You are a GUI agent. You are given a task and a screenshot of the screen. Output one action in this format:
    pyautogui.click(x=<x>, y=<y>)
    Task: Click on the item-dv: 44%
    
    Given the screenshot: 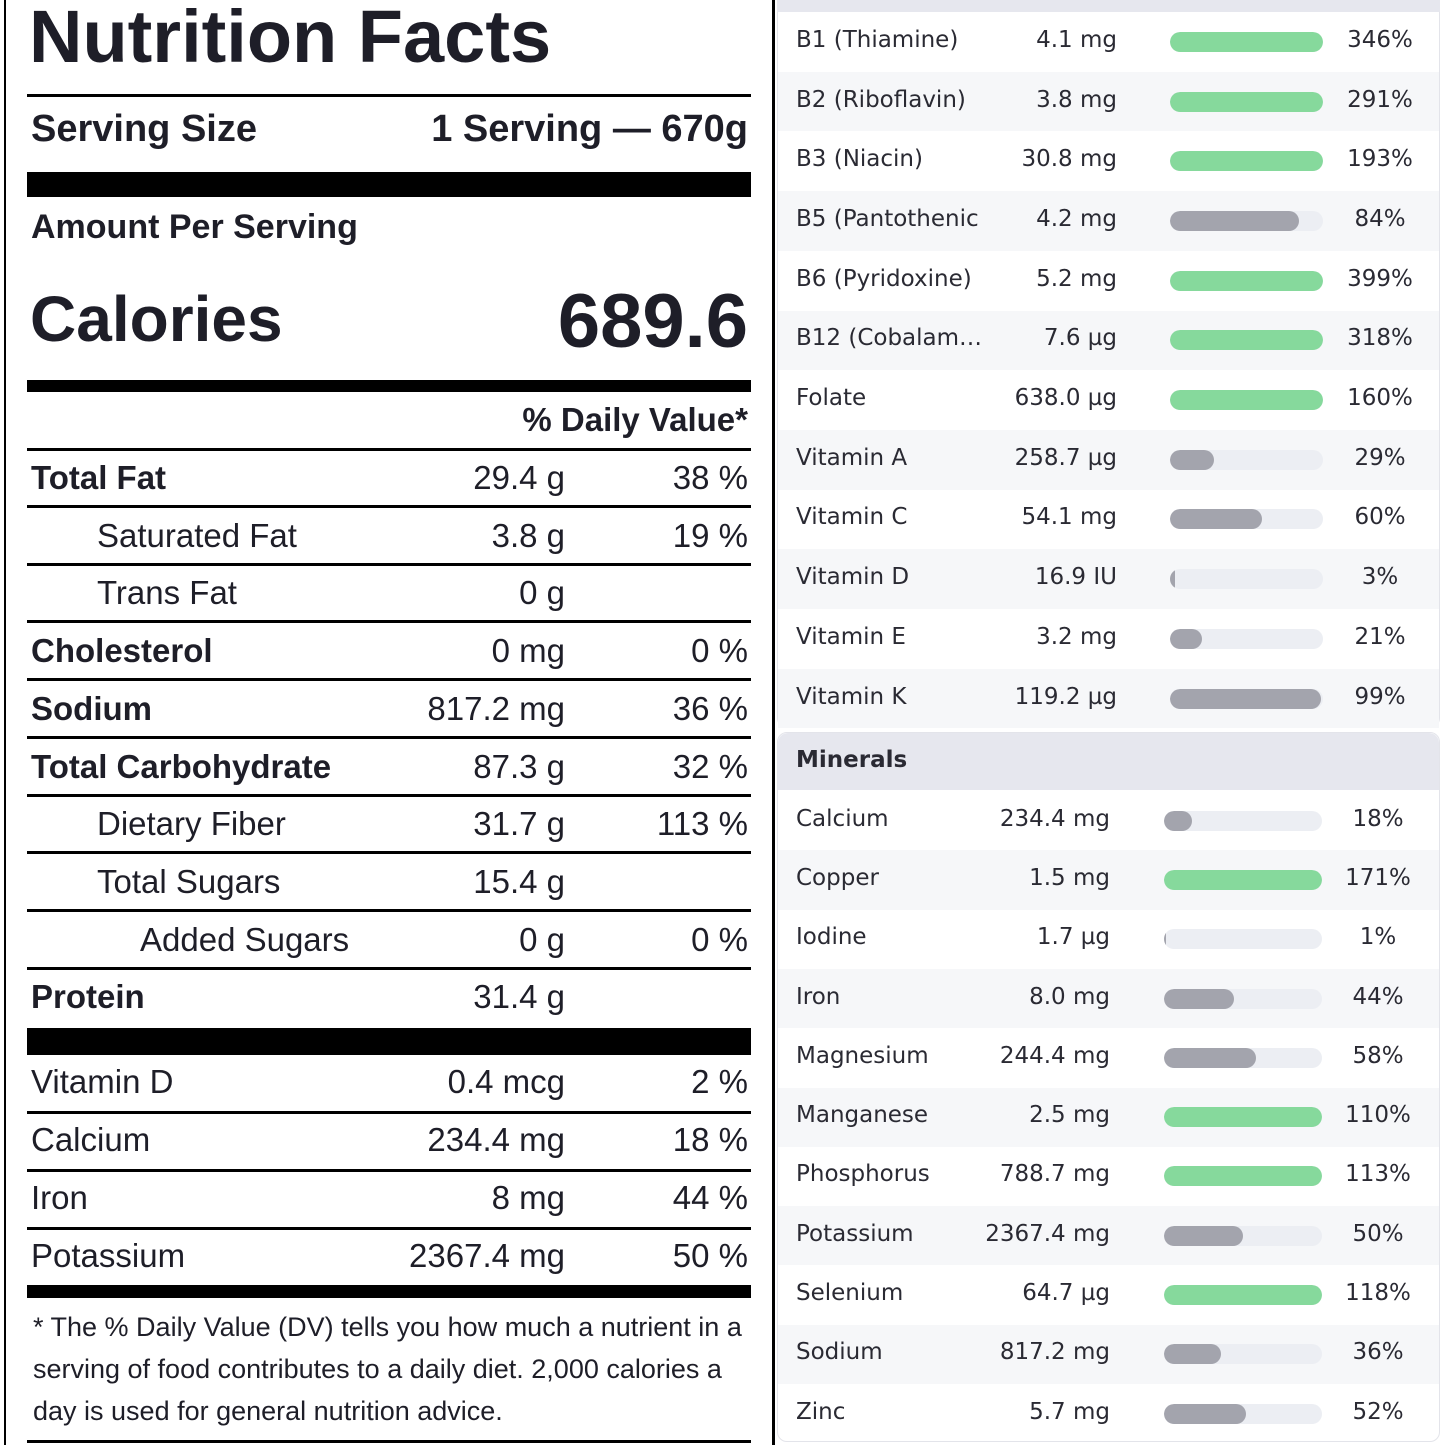 What is the action you would take?
    pyautogui.click(x=1378, y=996)
    